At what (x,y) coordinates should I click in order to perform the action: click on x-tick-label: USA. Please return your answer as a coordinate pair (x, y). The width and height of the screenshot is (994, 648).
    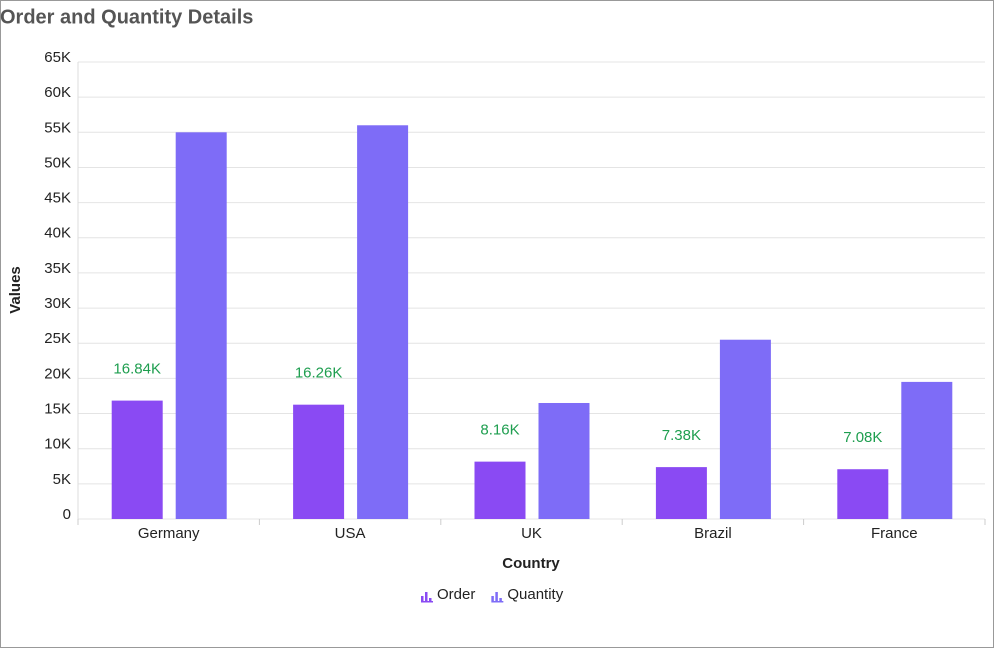
    Looking at the image, I should click on (350, 533).